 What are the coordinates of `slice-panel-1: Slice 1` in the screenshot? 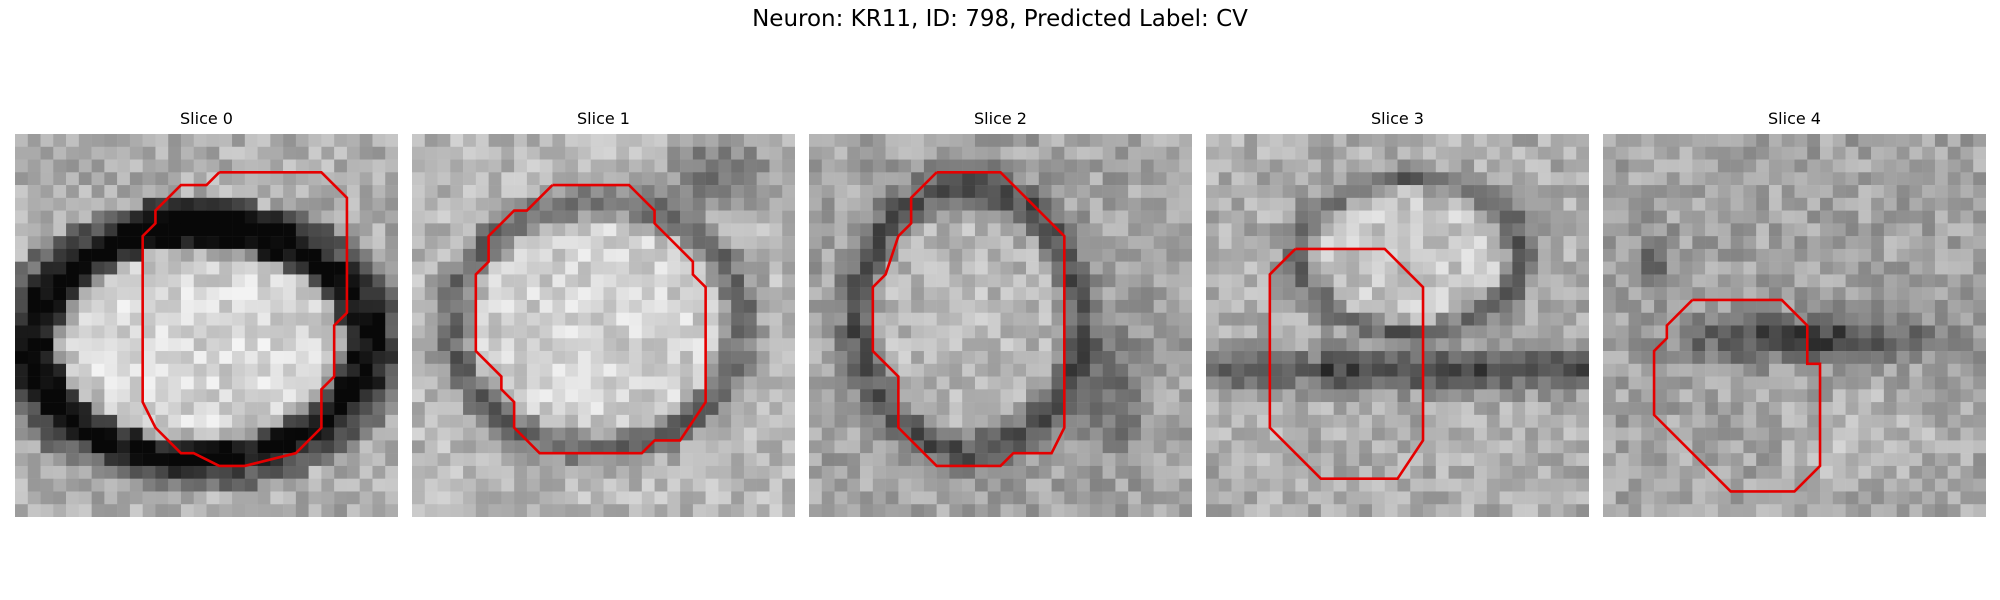 It's located at (603, 312).